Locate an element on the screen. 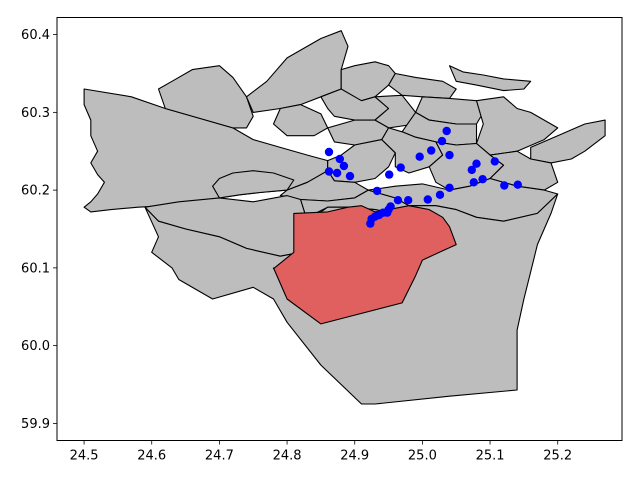 Image resolution: width=640 pixels, height=480 pixels. highlighted-region is located at coordinates (364, 265).